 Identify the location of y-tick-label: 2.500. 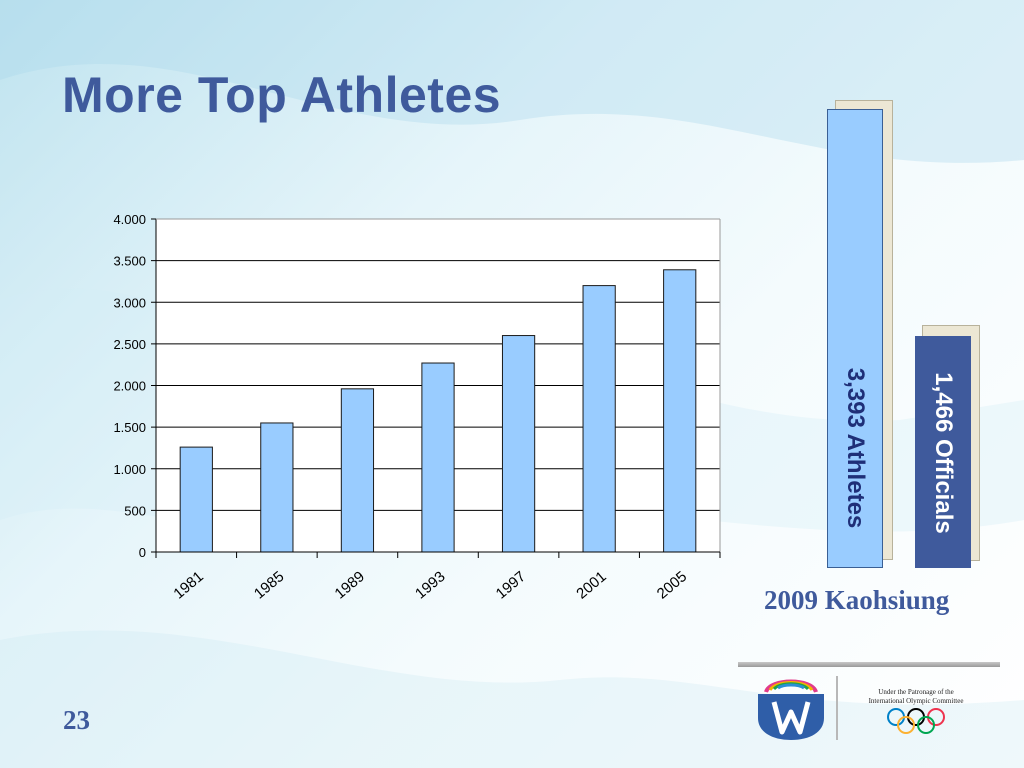
(129, 344).